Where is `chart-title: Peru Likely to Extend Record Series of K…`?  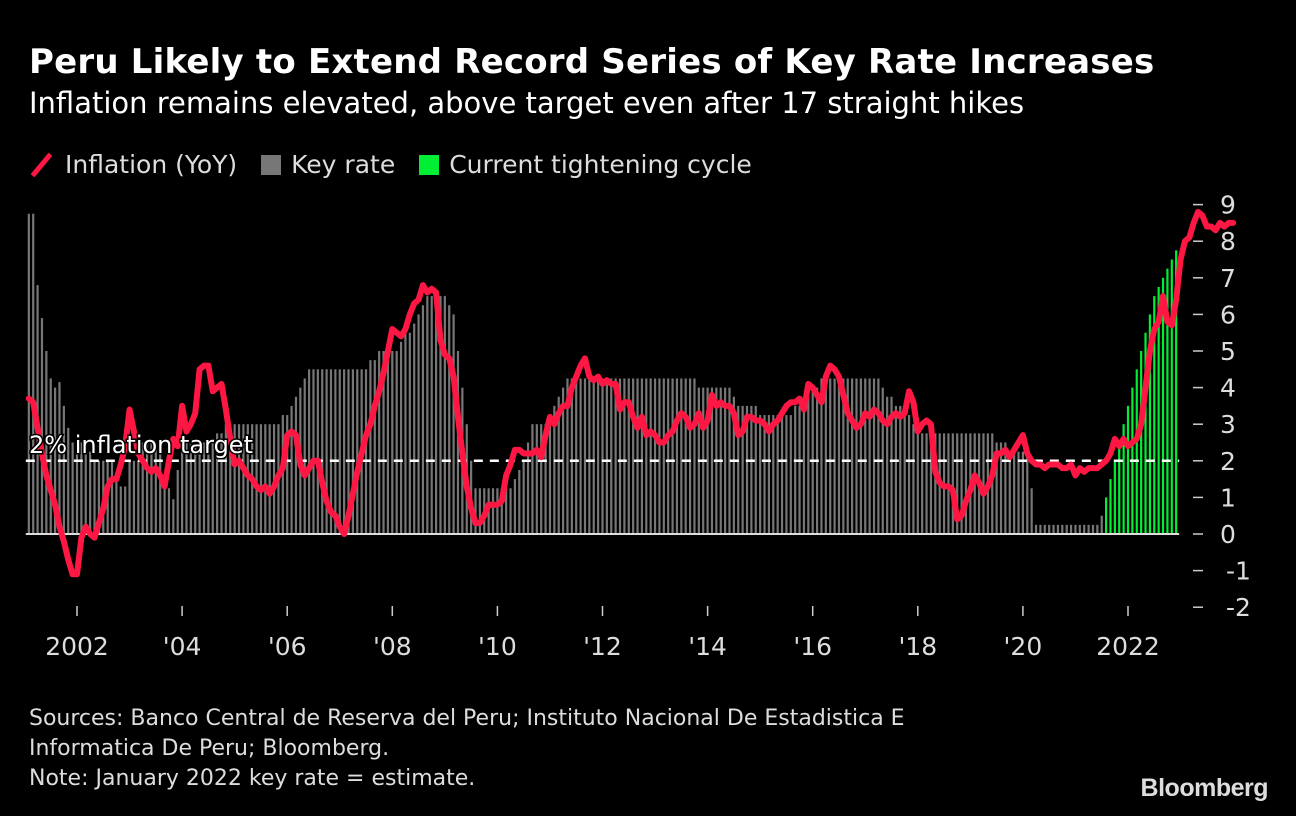 chart-title: Peru Likely to Extend Record Series of K… is located at coordinates (592, 62).